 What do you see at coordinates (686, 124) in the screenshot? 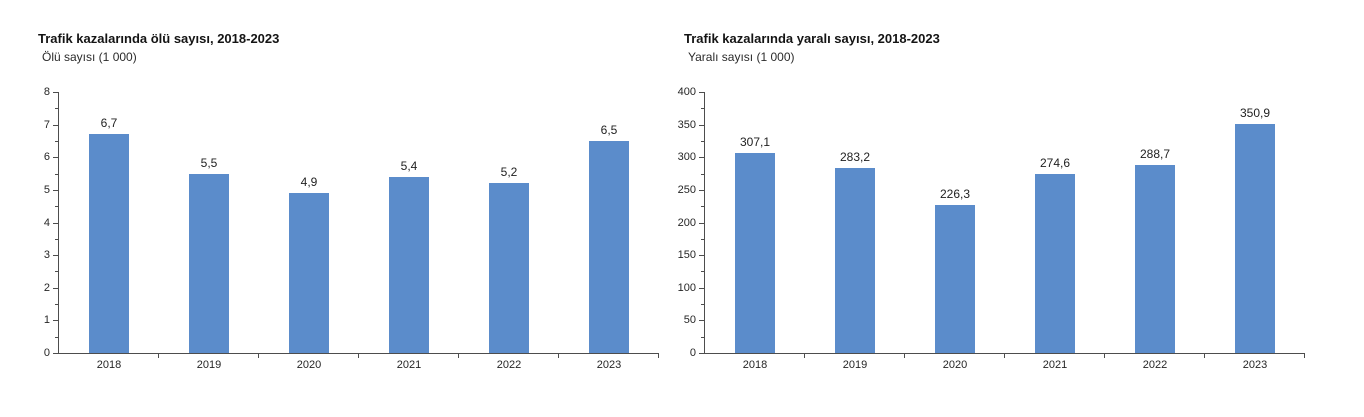
I see `y-axis-tick-label: 350` at bounding box center [686, 124].